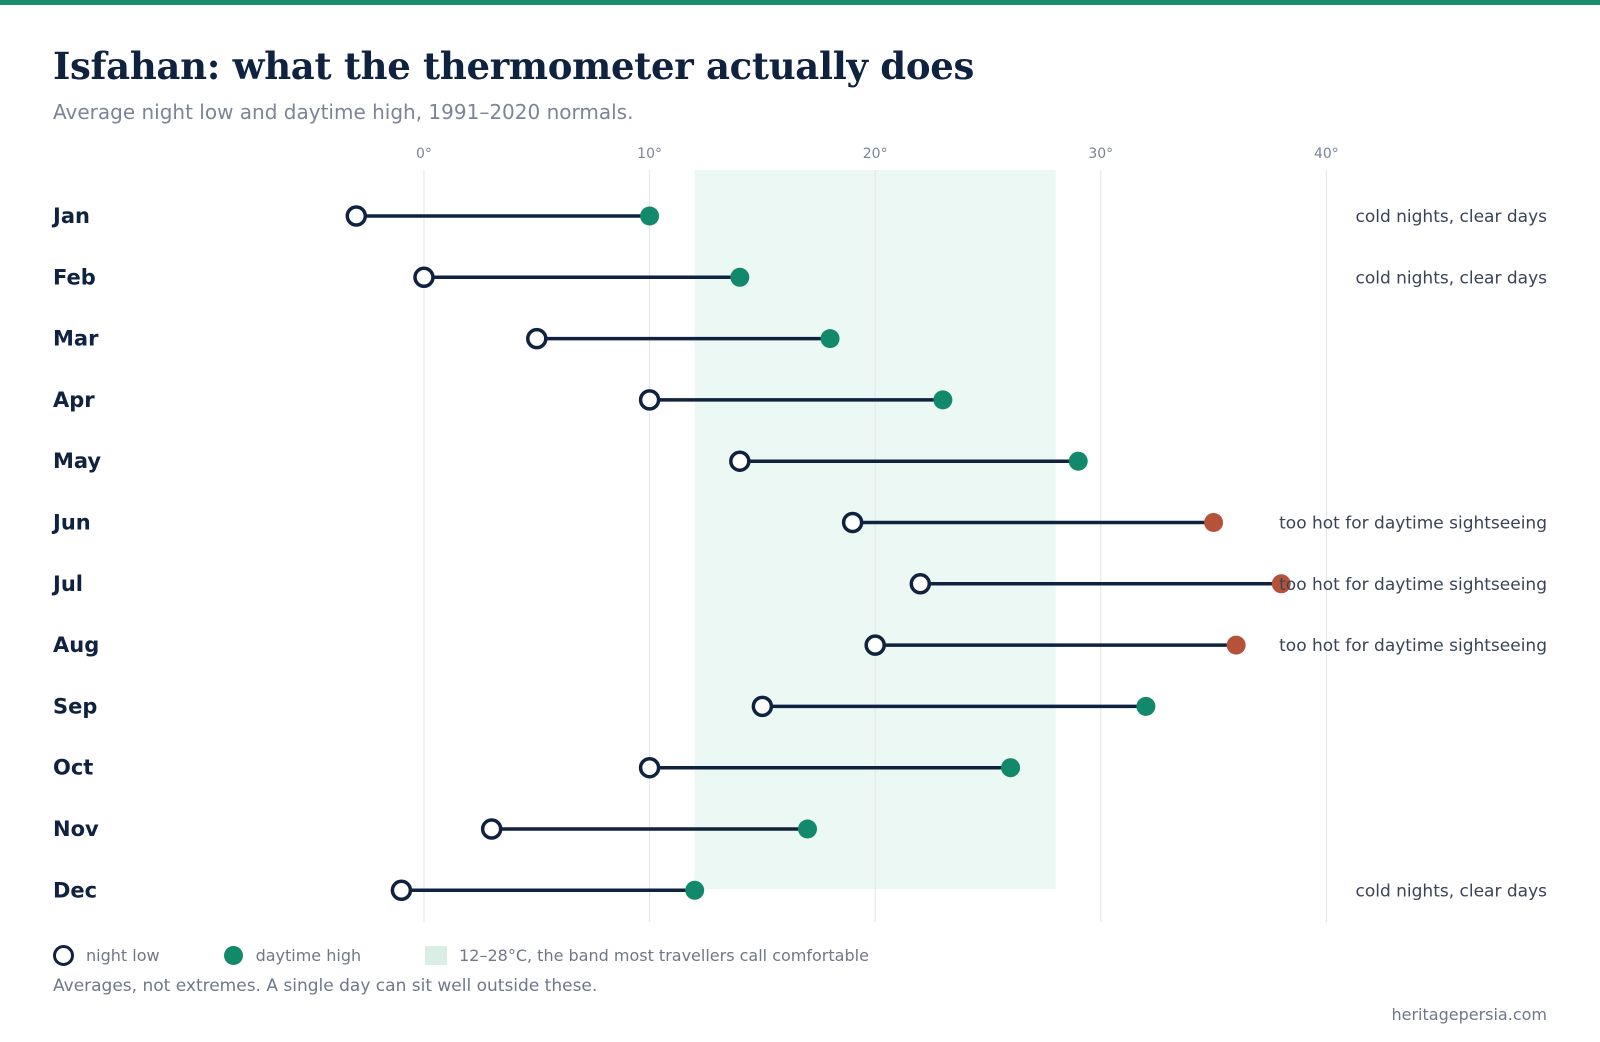 Image resolution: width=1600 pixels, height=1042 pixels. Describe the element at coordinates (75, 890) in the screenshot. I see `month-label: Dec` at that location.